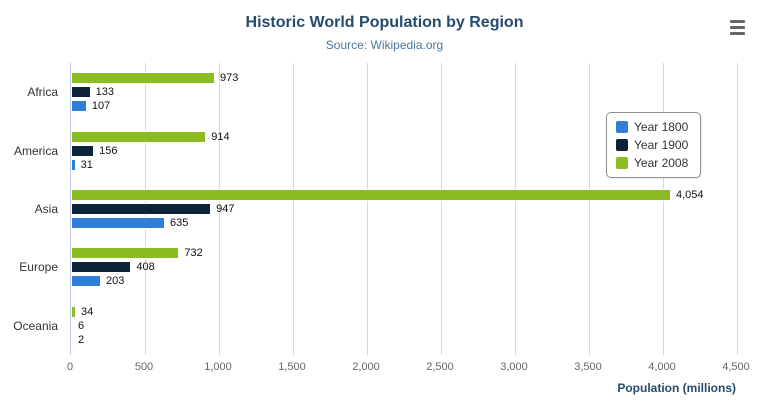 The image size is (769, 416). Describe the element at coordinates (42, 92) in the screenshot. I see `category-label: Africa` at that location.